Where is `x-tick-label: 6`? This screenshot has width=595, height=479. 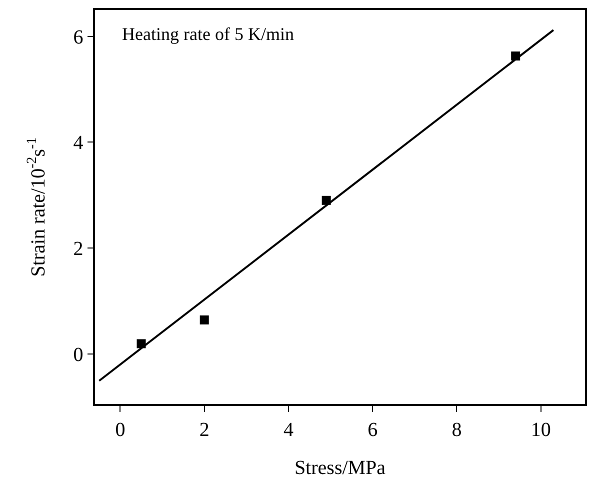 x-tick-label: 6 is located at coordinates (373, 429).